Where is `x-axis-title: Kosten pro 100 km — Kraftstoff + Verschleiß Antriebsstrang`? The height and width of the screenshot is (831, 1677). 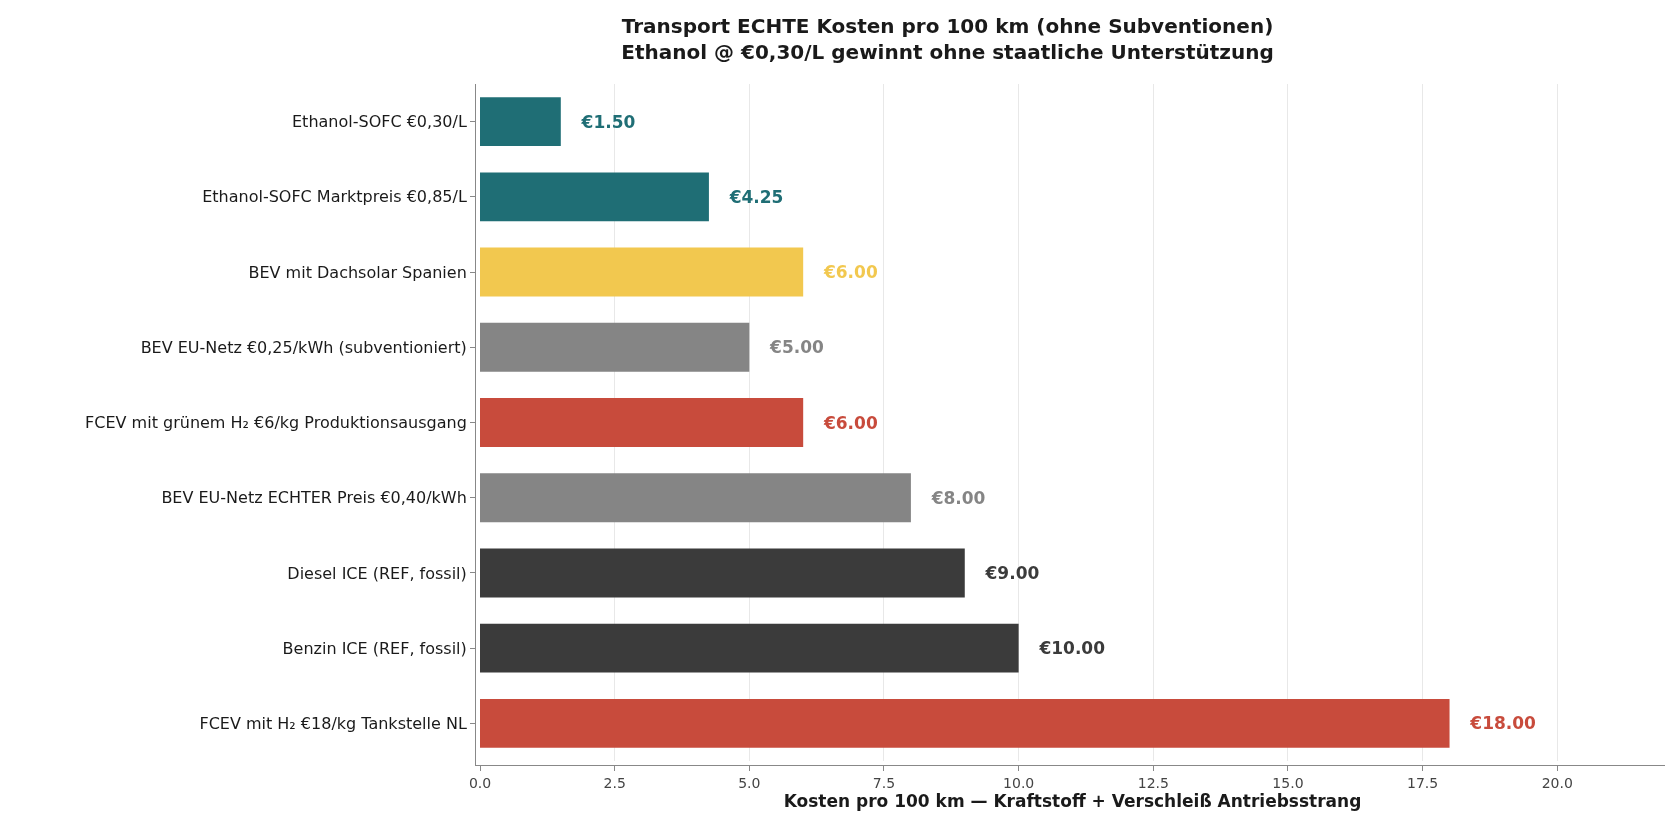
x-axis-title: Kosten pro 100 km — Kraftstoff + Verschleiß Antriebsstrang is located at coordinates (1072, 800).